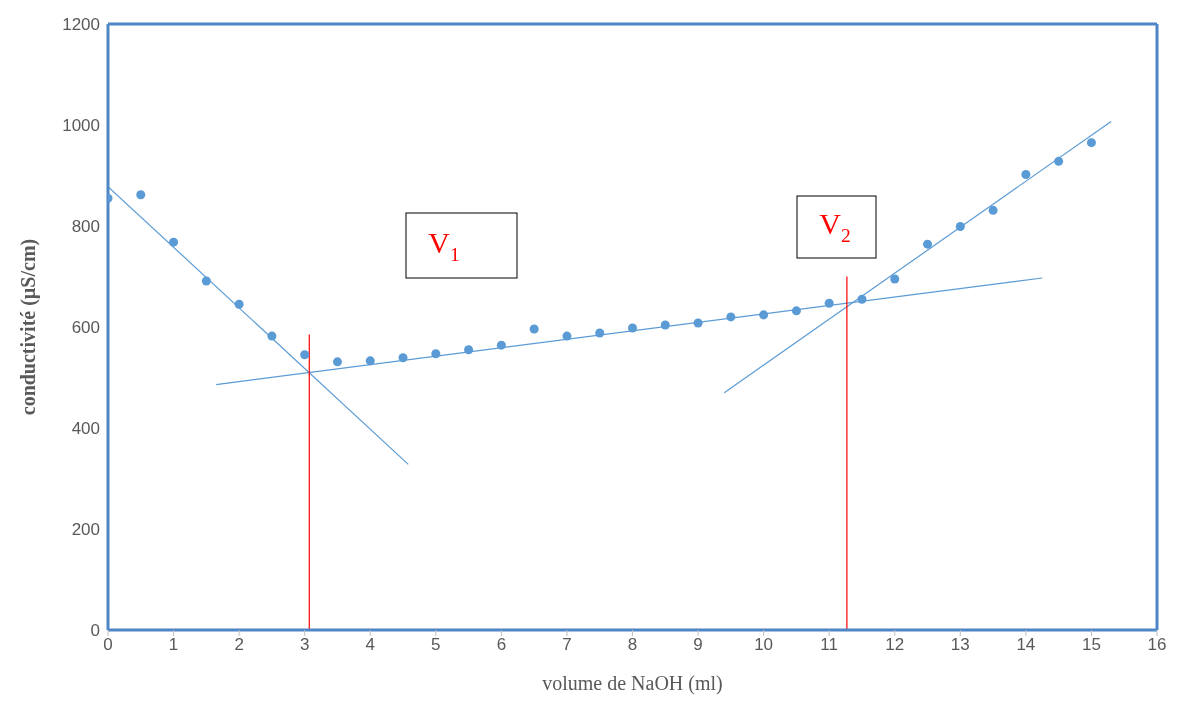 The width and height of the screenshot is (1177, 728). Describe the element at coordinates (632, 683) in the screenshot. I see `x-axis-title: volume de NaOH (ml)` at that location.